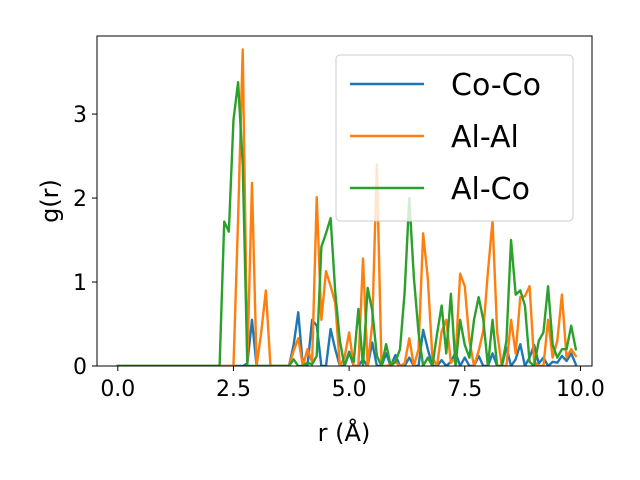 The height and width of the screenshot is (480, 640). I want to click on y-tick-label: 0, so click(80, 367).